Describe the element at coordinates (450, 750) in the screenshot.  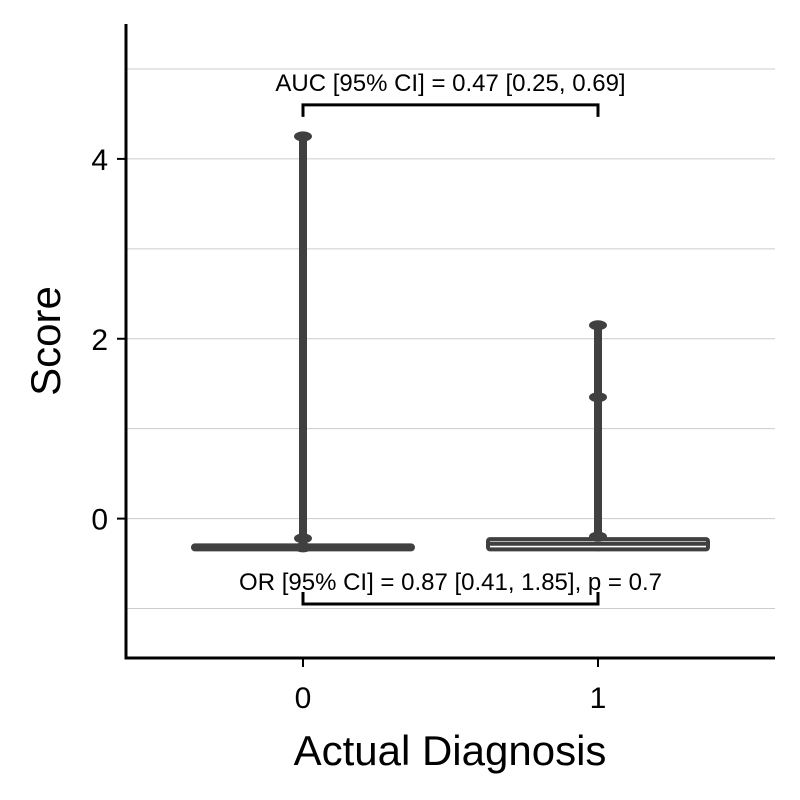
I see `x-axis-title: Actual Diagnosis` at that location.